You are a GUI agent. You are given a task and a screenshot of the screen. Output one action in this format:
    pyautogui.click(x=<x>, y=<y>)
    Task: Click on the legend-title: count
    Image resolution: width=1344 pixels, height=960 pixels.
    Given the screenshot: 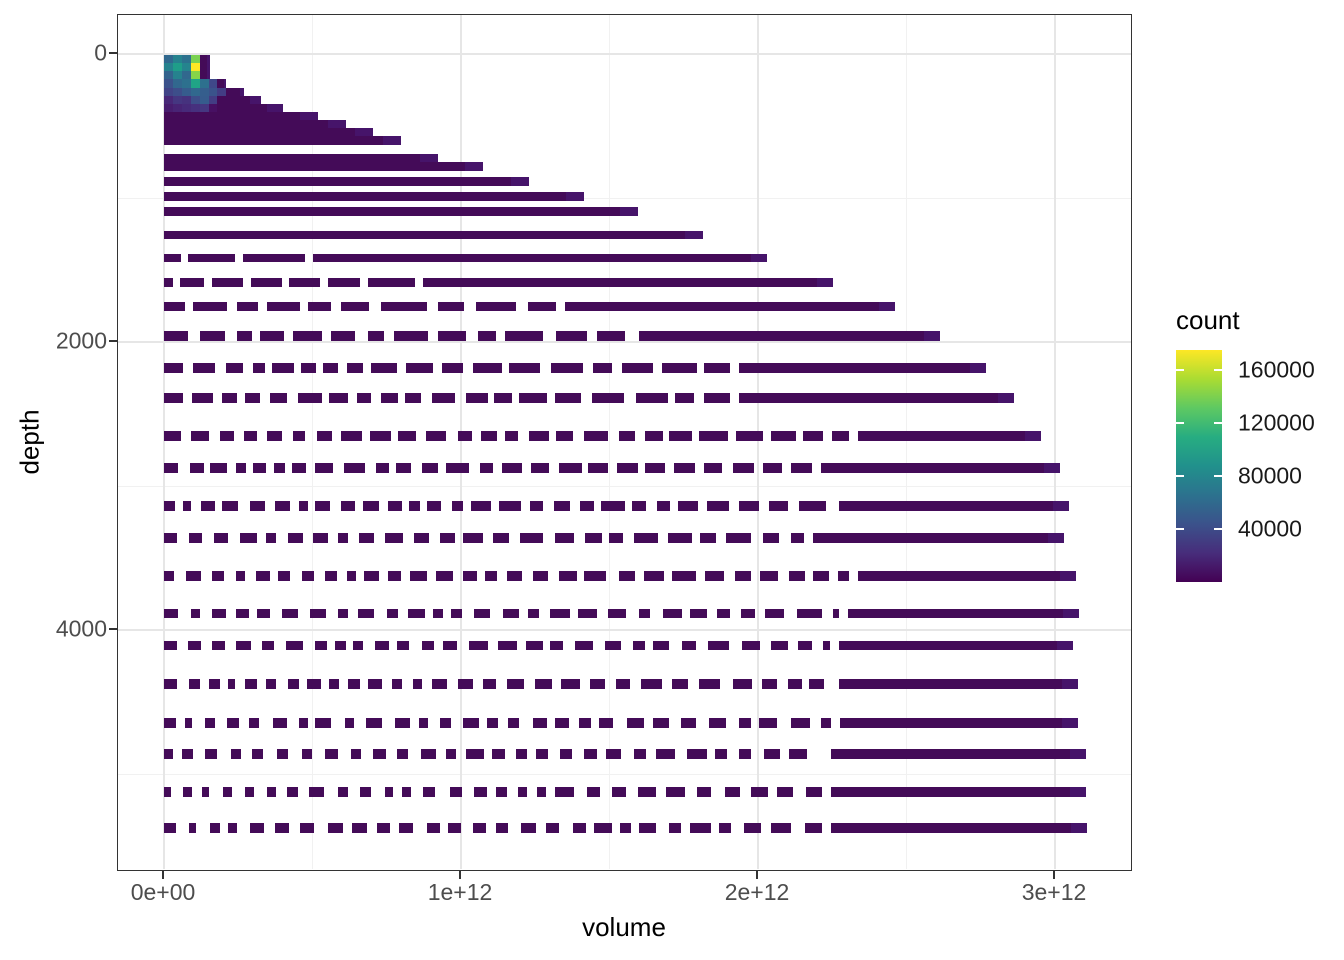 What is the action you would take?
    pyautogui.click(x=1208, y=320)
    